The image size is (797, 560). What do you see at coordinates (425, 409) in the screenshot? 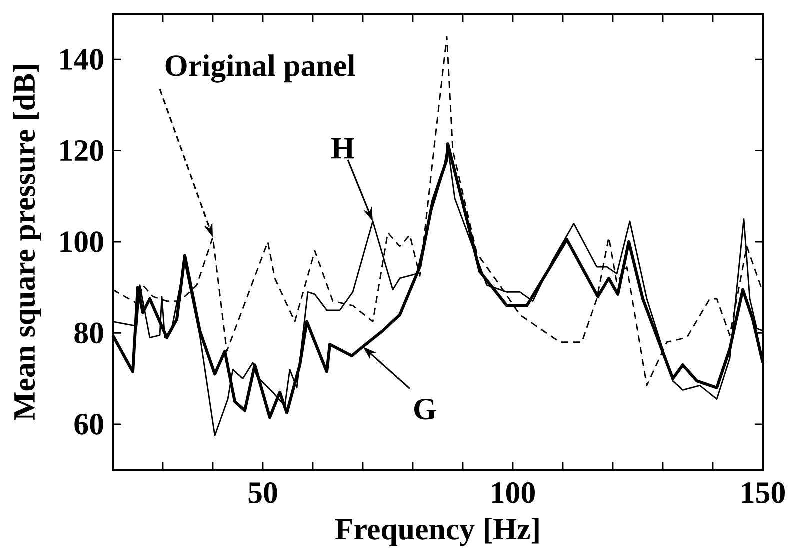
I see `annotation: G` at bounding box center [425, 409].